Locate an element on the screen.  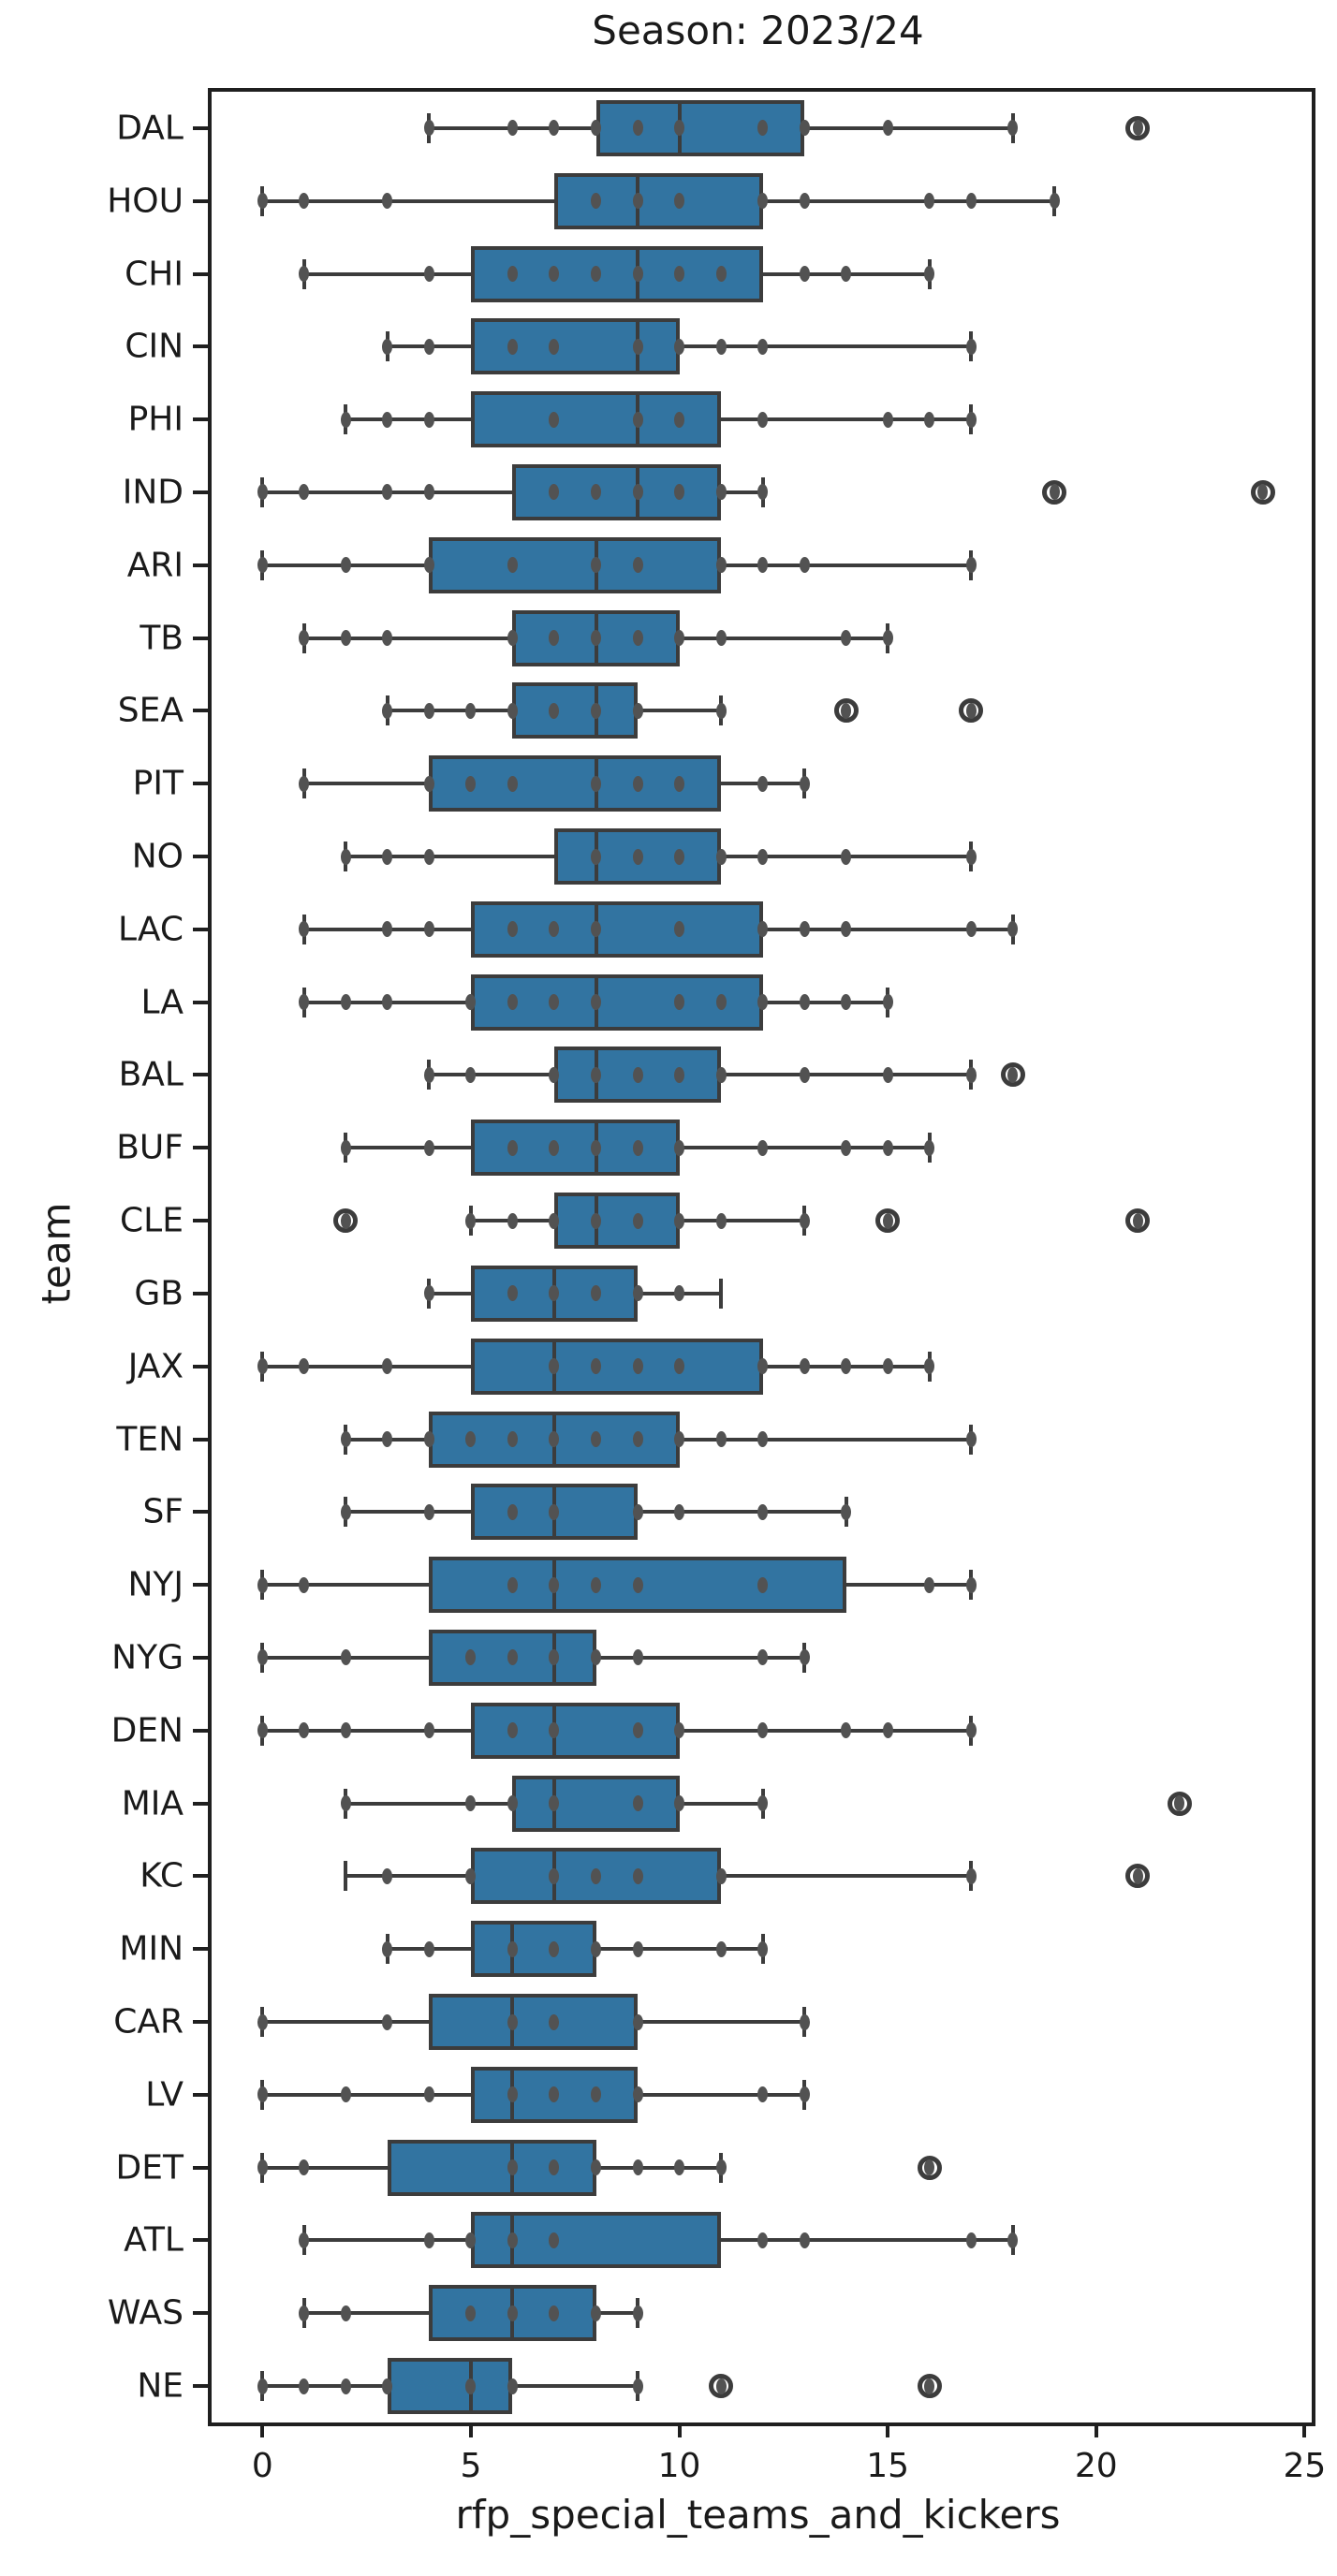
boxplot-row-nyg is located at coordinates (762, 1657).